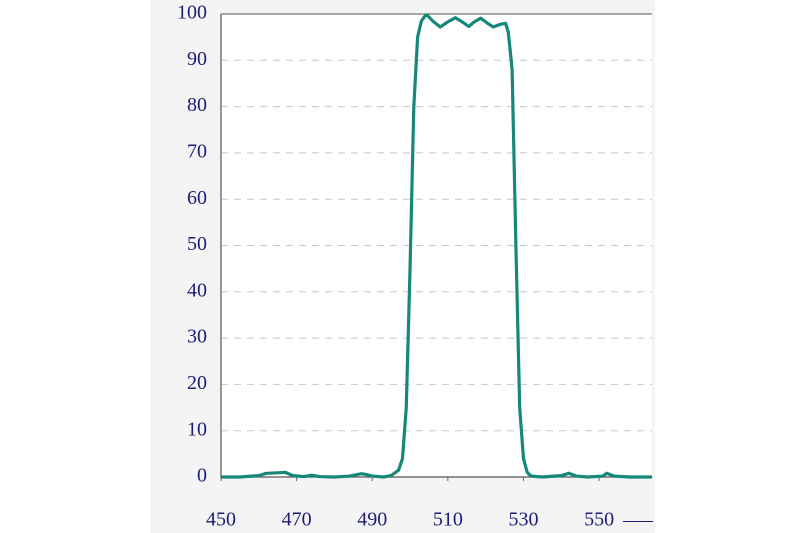 The width and height of the screenshot is (800, 533). What do you see at coordinates (197, 290) in the screenshot?
I see `y-tick-label: 40` at bounding box center [197, 290].